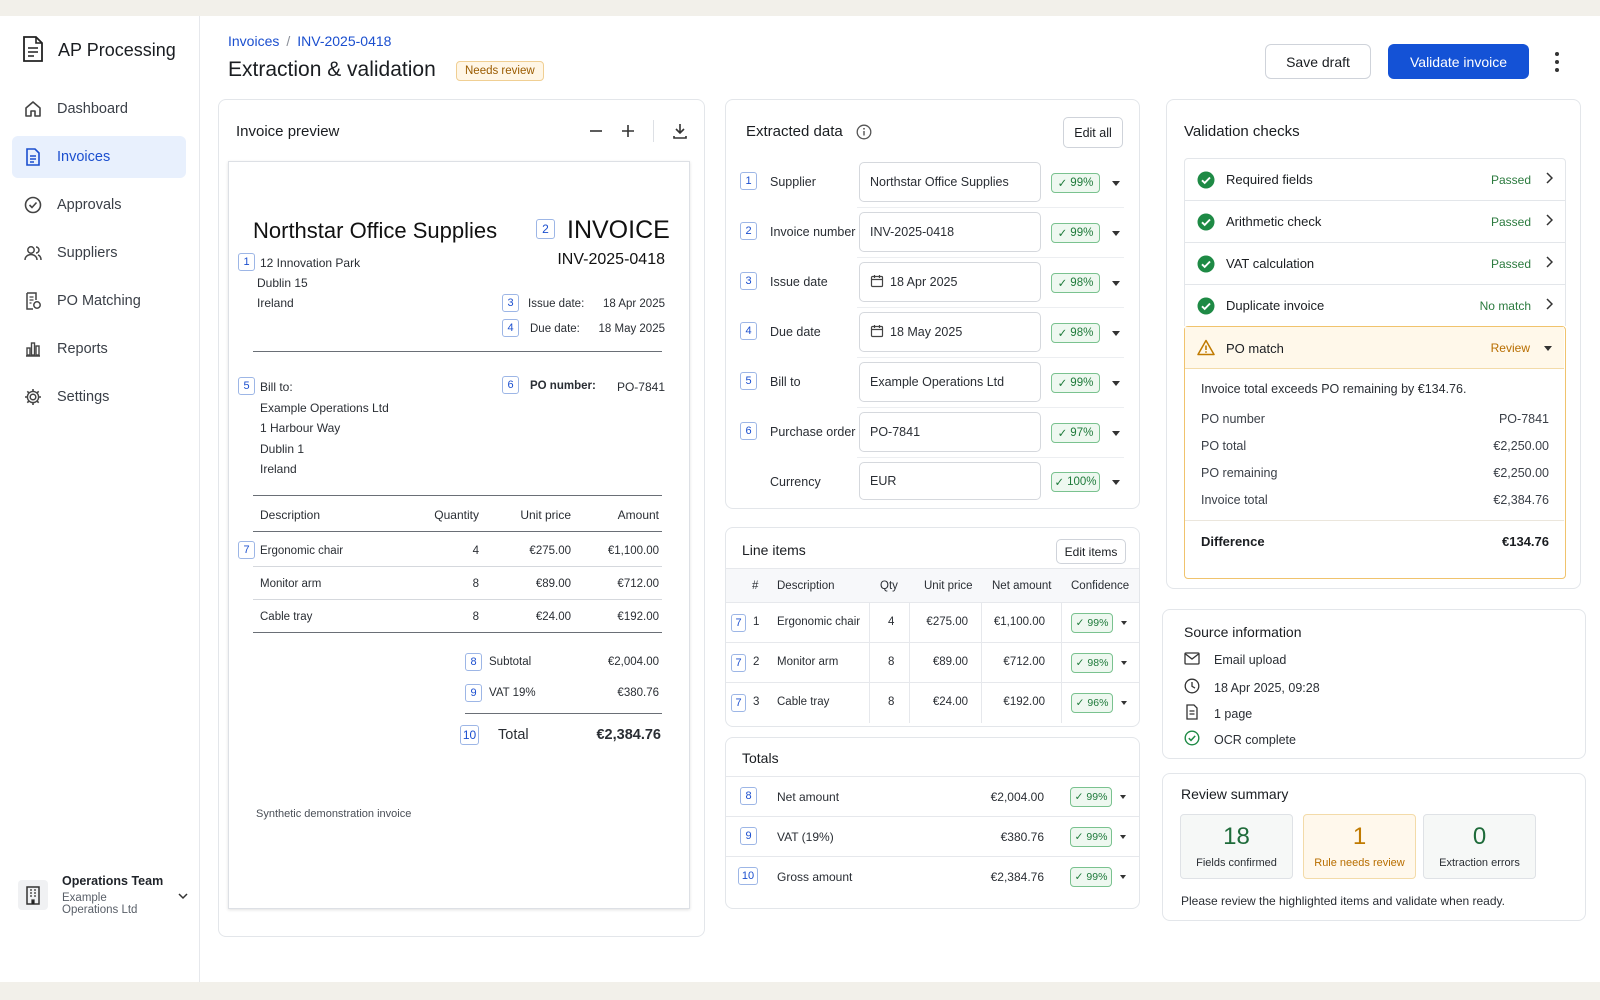 The image size is (1600, 1000). I want to click on po-match-status: Review, so click(1510, 348).